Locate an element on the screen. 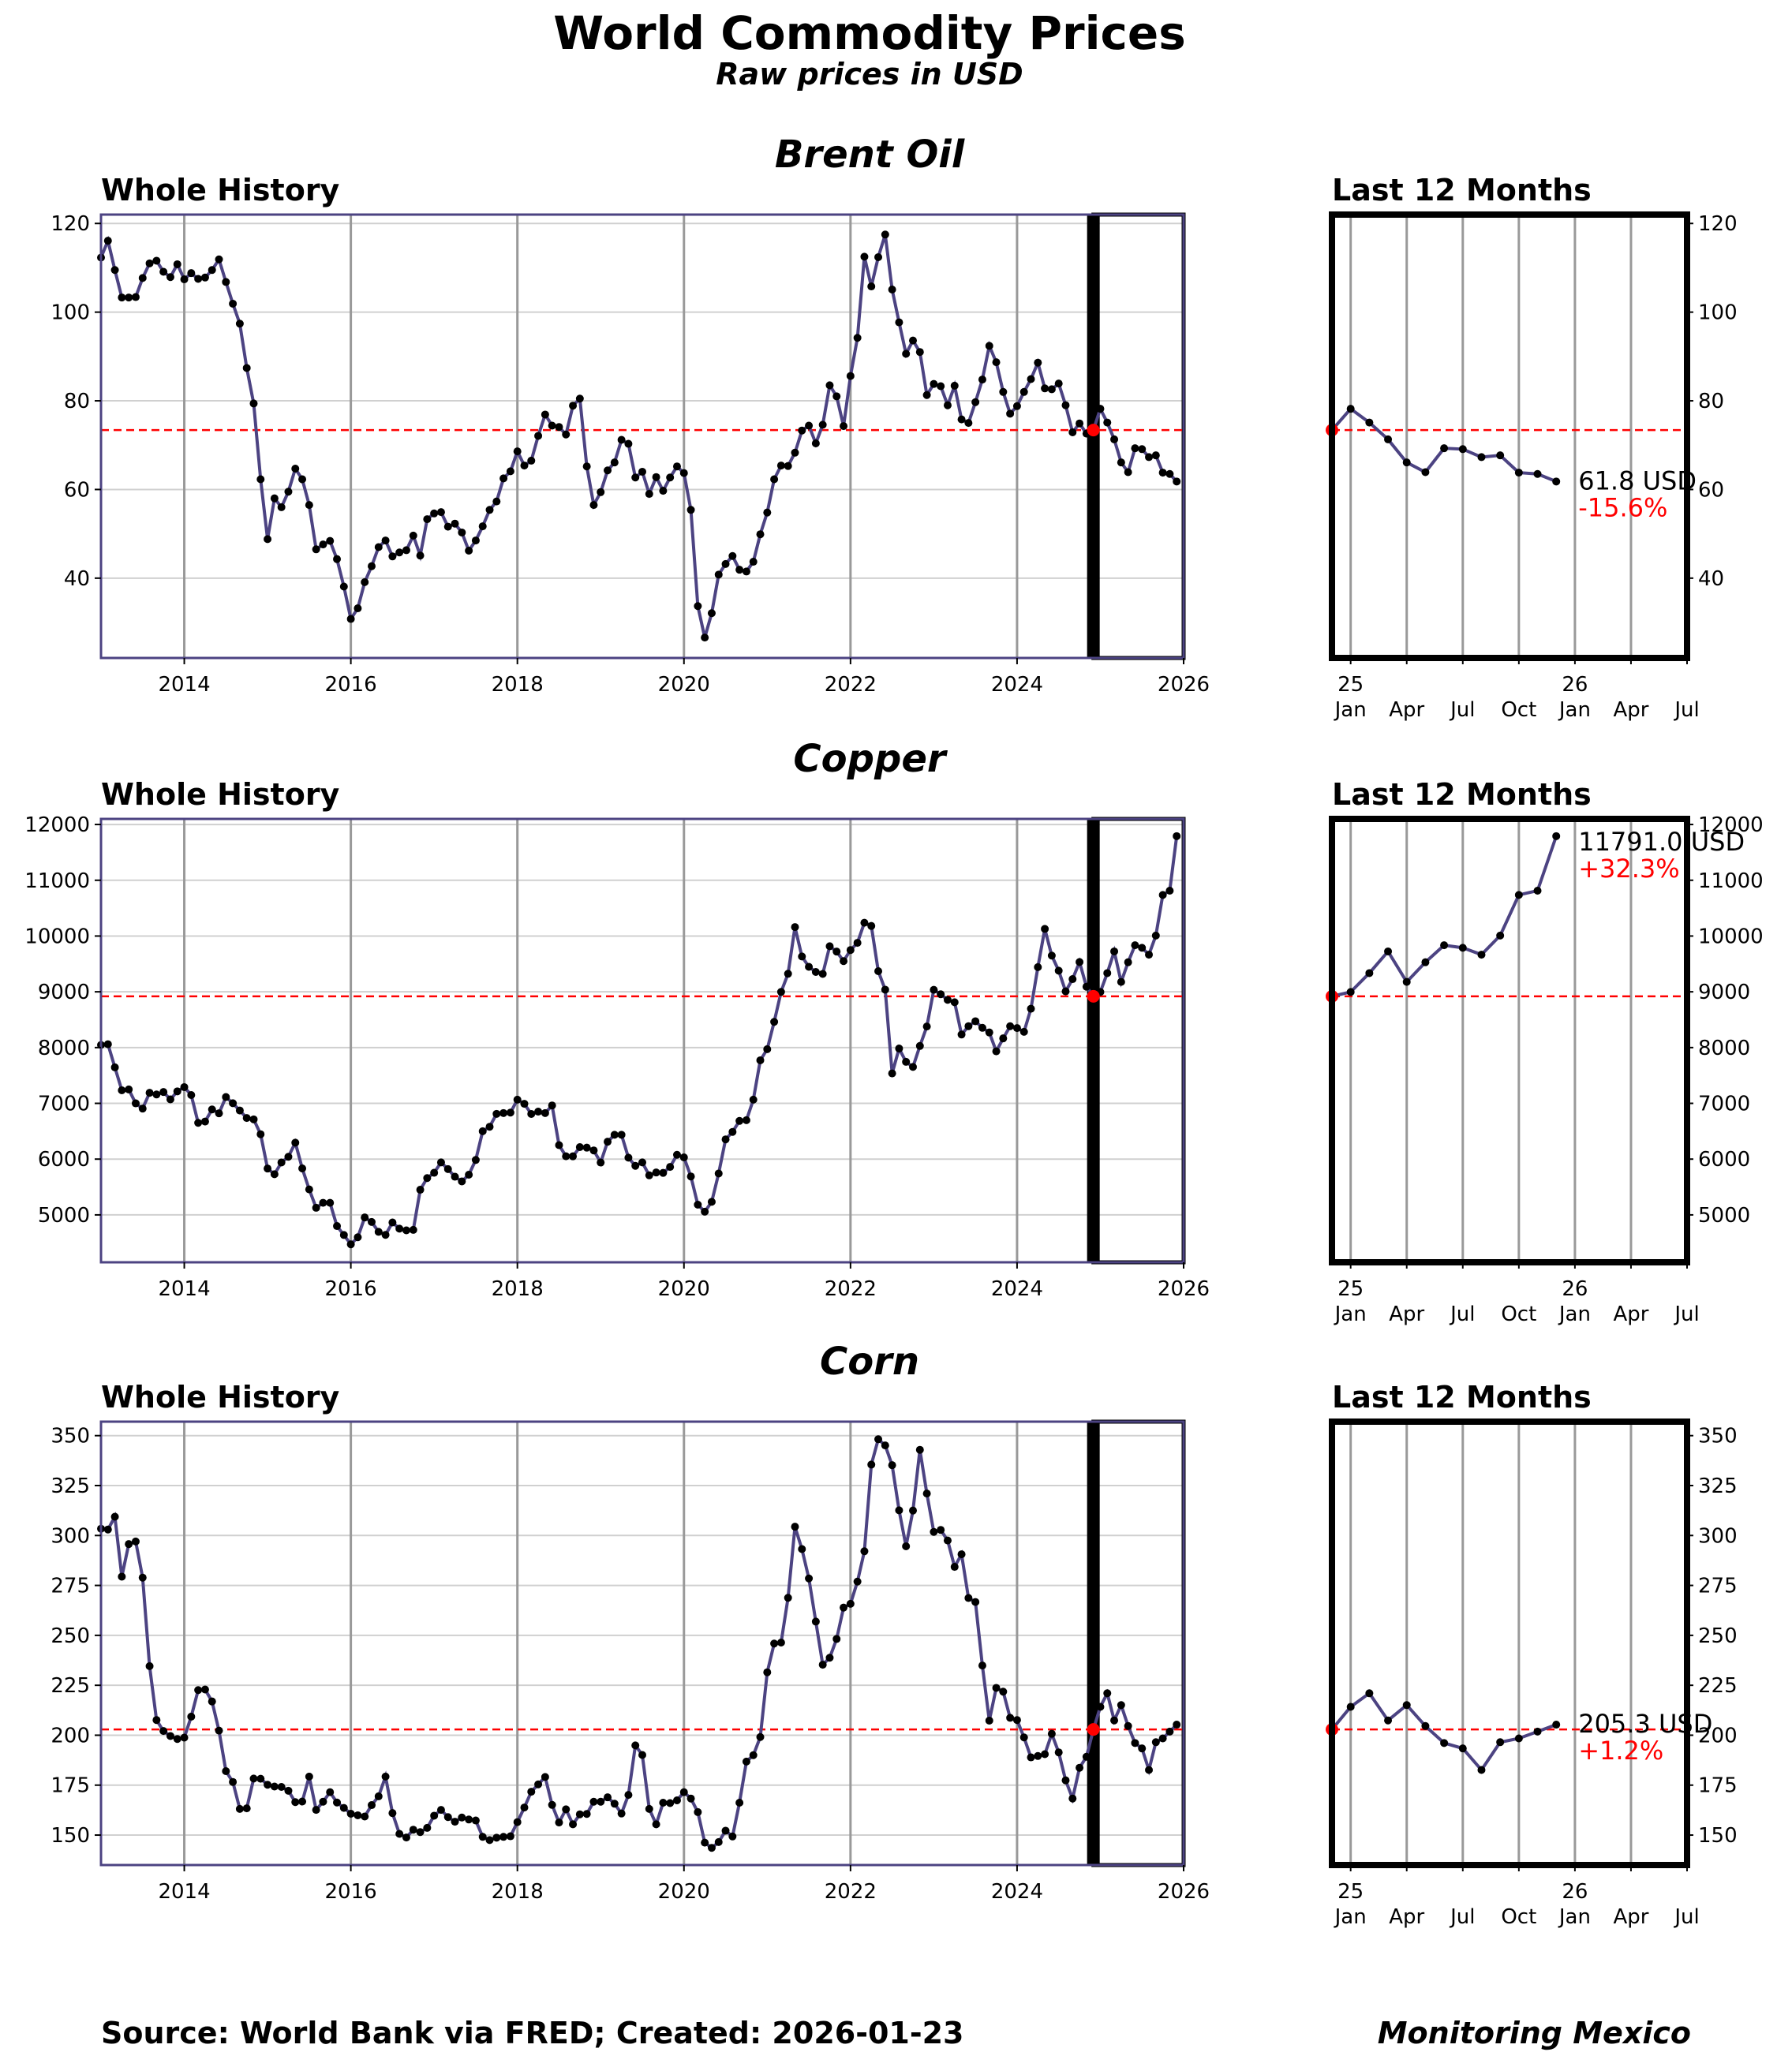 The height and width of the screenshot is (2067, 1792). x-tick-label: Apr is located at coordinates (1631, 1314).